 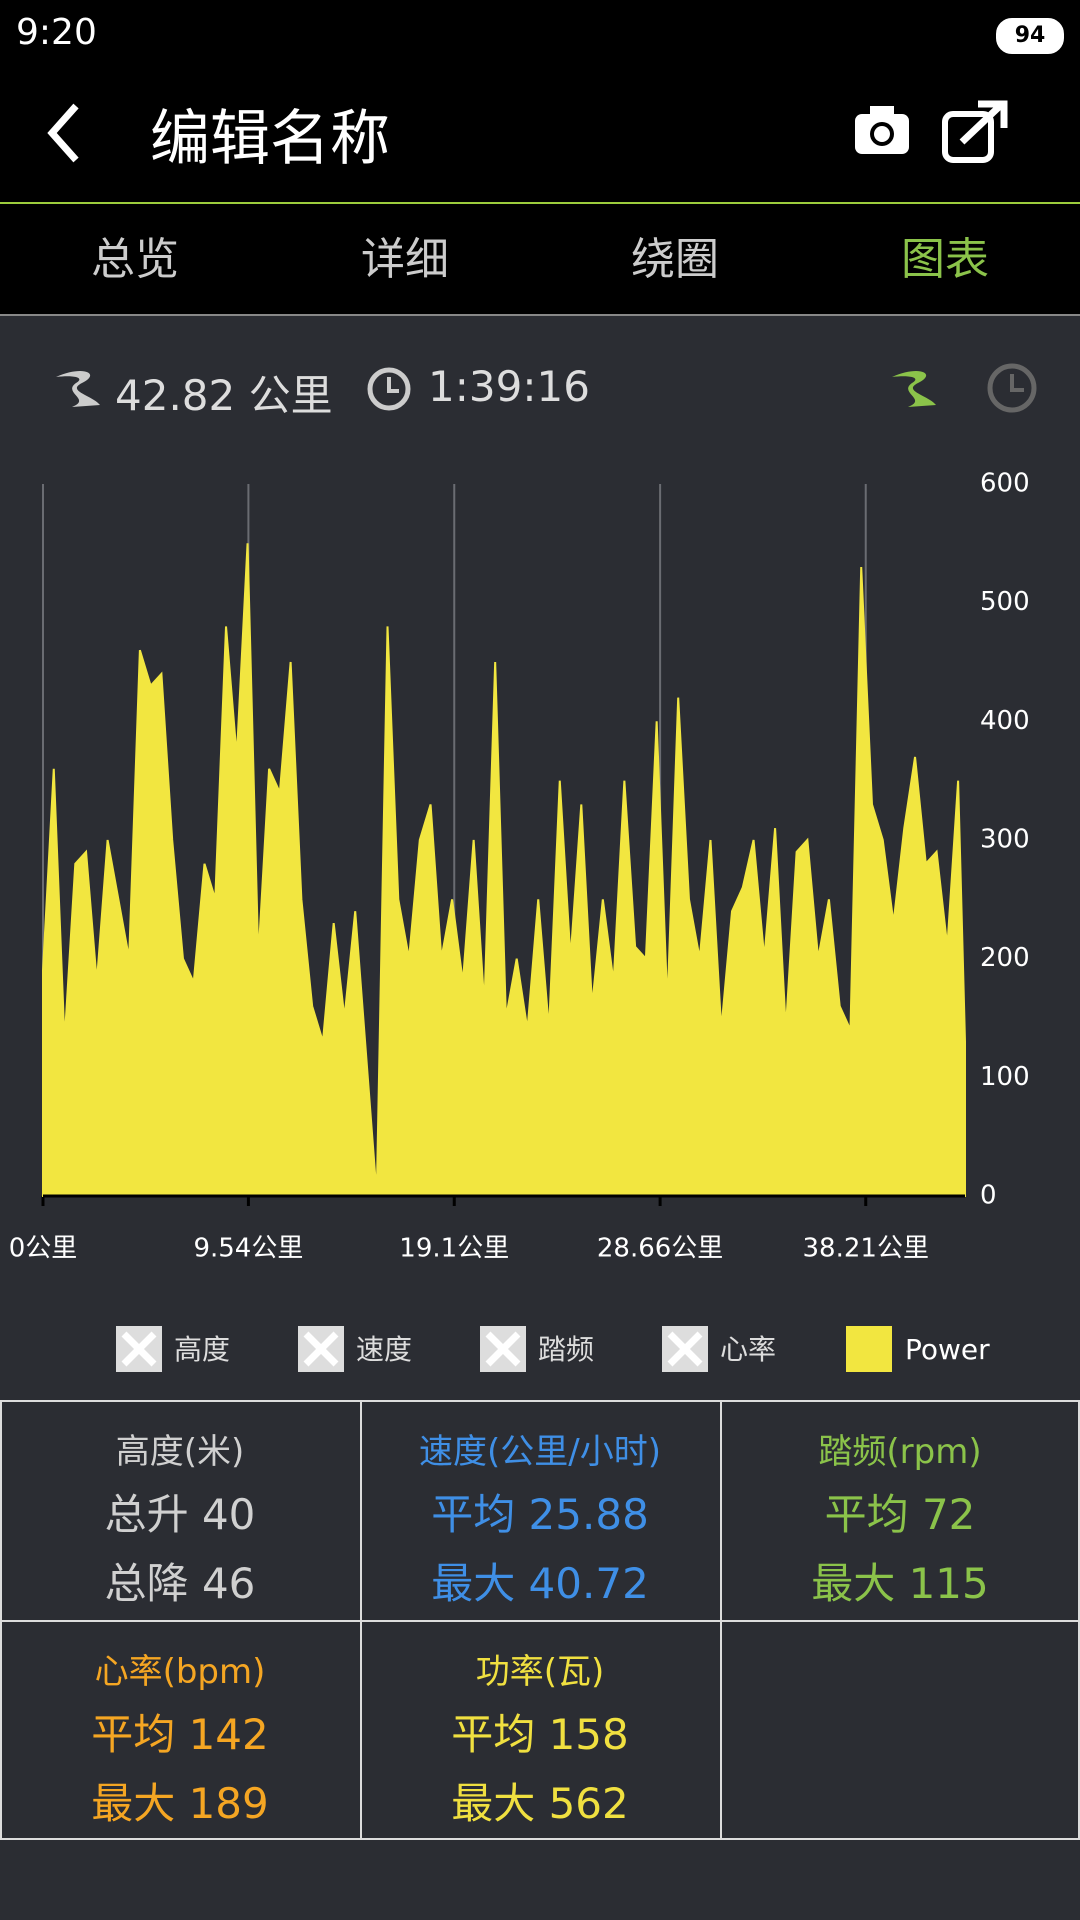 I want to click on stat-cell: 心率(bpm) 平均 142 最大 189, so click(x=180, y=1726).